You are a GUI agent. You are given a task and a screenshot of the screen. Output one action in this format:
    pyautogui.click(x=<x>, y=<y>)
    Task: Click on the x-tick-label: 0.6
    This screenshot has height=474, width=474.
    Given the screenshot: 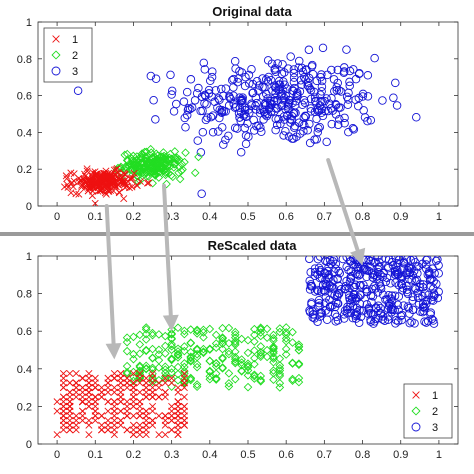 What is the action you would take?
    pyautogui.click(x=286, y=455)
    